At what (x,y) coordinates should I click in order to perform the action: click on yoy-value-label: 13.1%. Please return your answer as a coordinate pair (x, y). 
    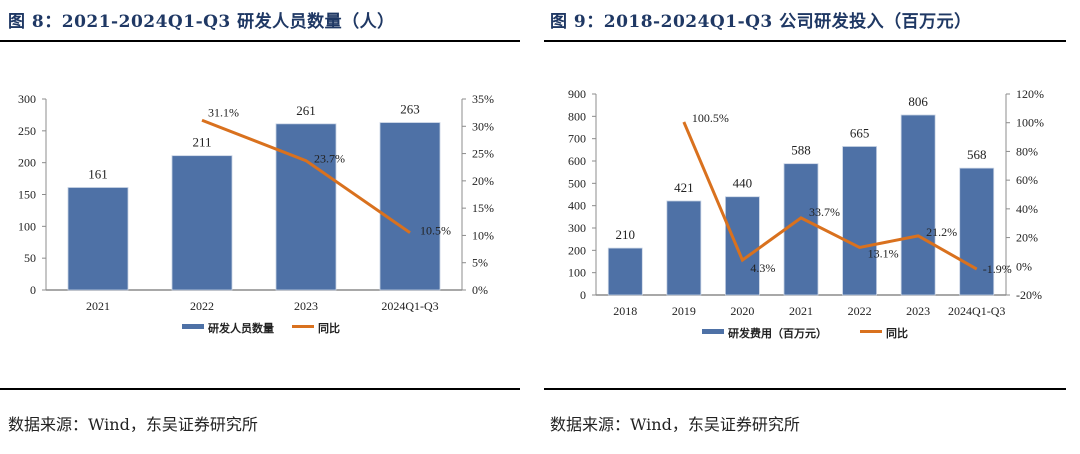
    Looking at the image, I should click on (883, 253).